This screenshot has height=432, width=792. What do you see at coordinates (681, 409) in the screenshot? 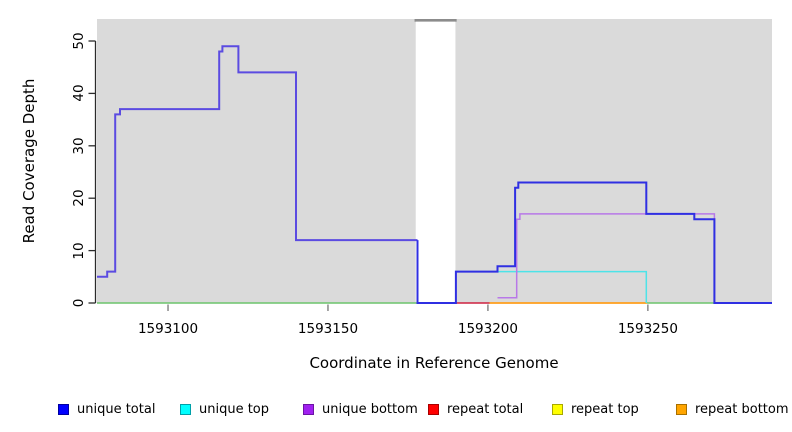
I see `legend-swatch-repeat-bottom` at bounding box center [681, 409].